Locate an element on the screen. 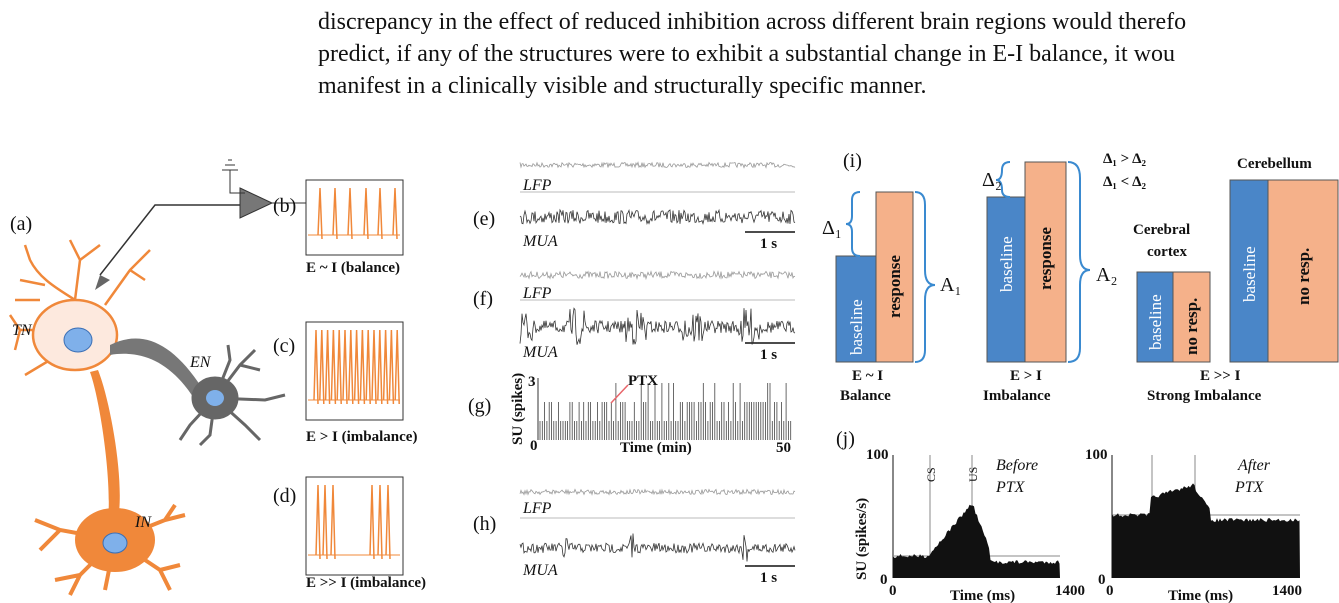 This screenshot has height=603, width=1339. bar-label: no resp. is located at coordinates (1191, 326).